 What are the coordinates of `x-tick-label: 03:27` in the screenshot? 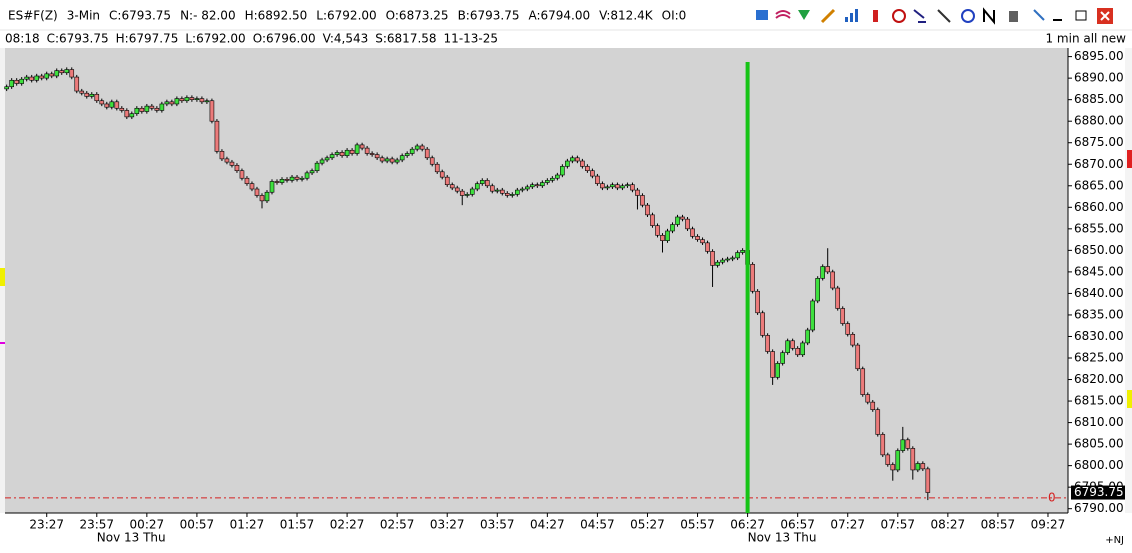 It's located at (447, 525).